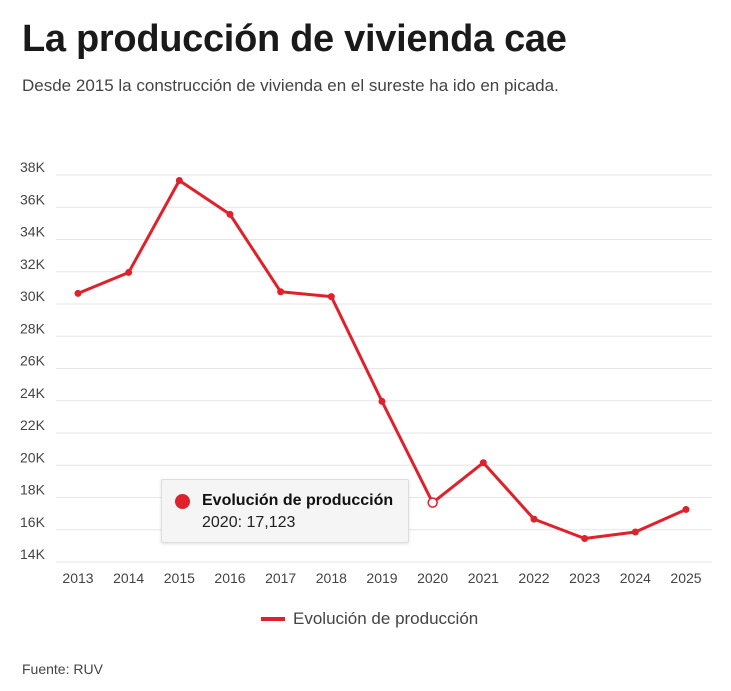 The image size is (731, 691). I want to click on x-tick-label: 2023, so click(584, 578).